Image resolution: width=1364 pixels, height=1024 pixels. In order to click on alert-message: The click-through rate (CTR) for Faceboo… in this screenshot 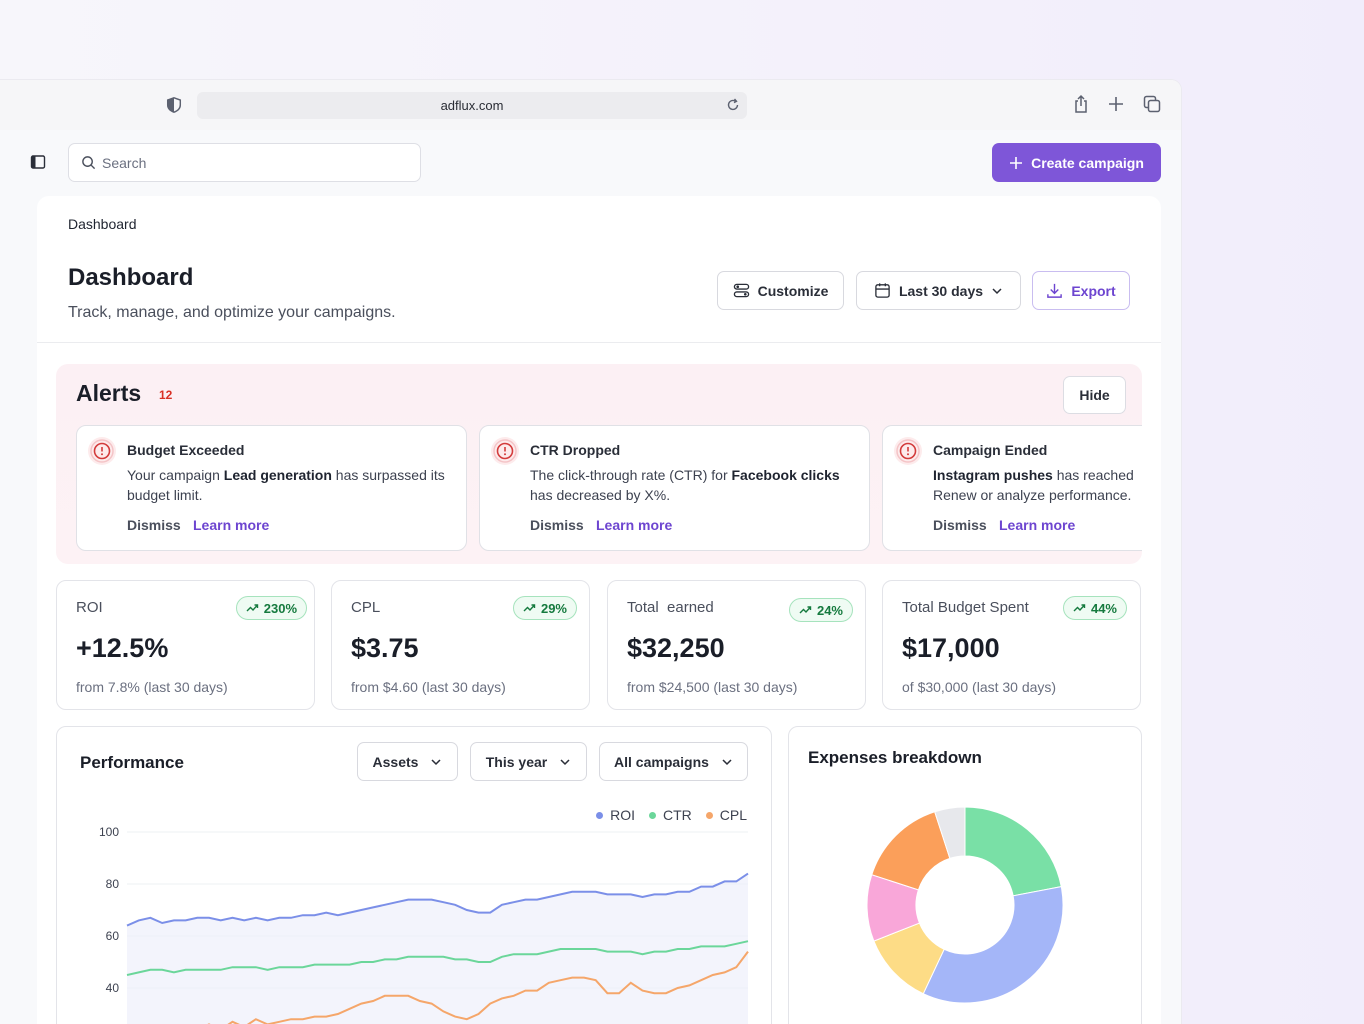, I will do `click(697, 485)`.